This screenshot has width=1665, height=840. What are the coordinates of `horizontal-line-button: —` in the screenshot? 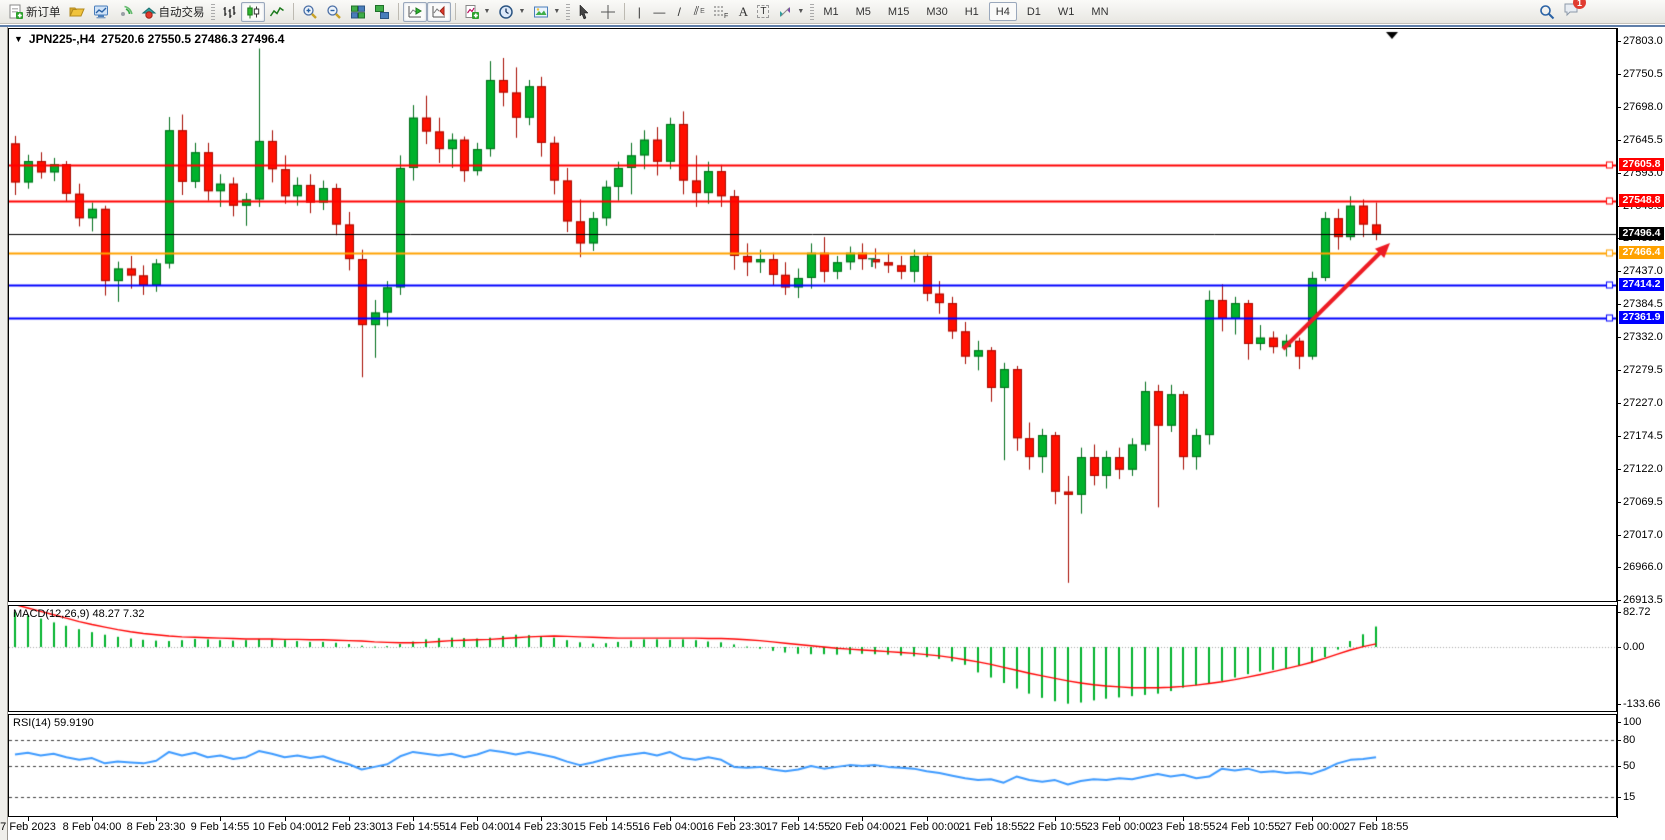 It's located at (659, 12).